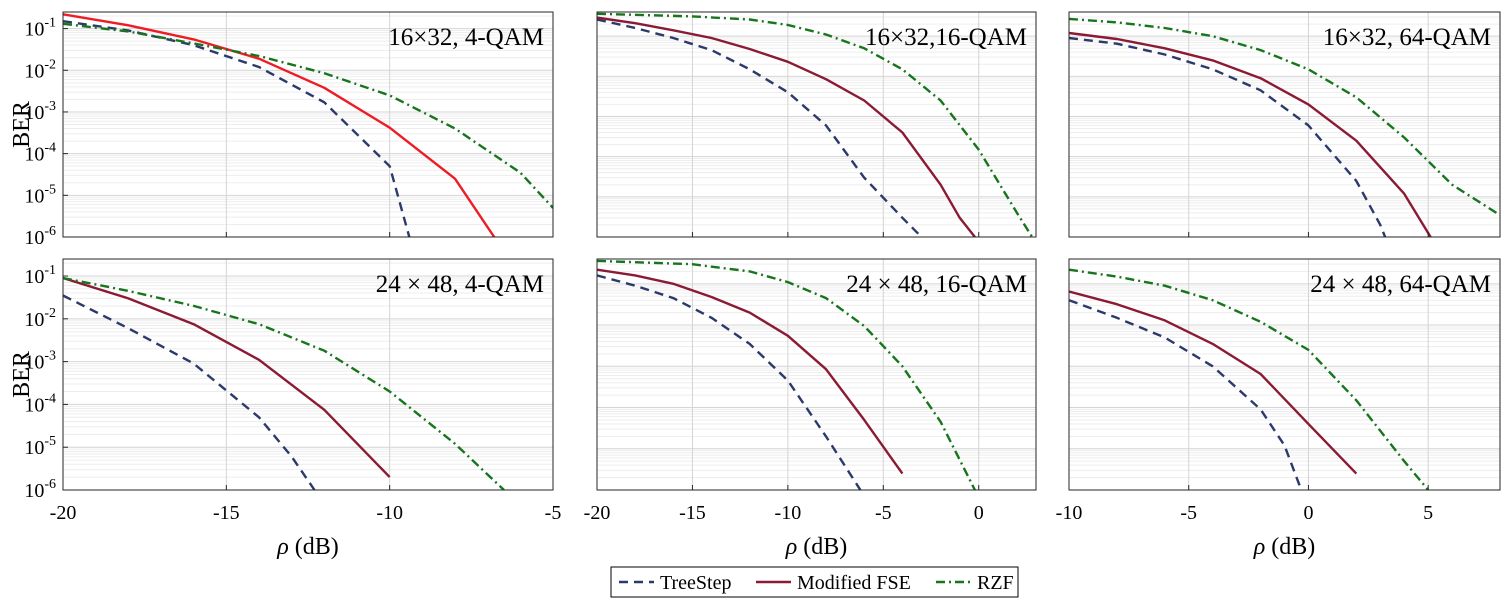 The height and width of the screenshot is (601, 1511). What do you see at coordinates (695, 583) in the screenshot?
I see `legend-label: TreeStep` at bounding box center [695, 583].